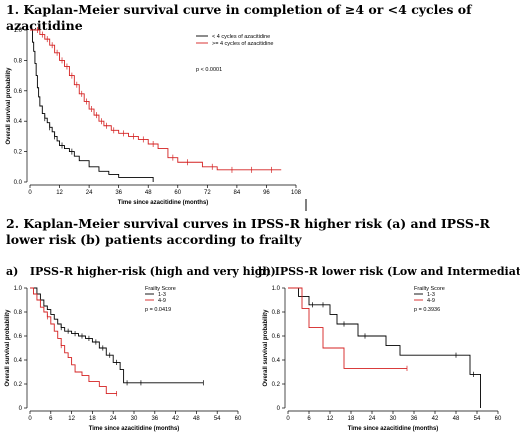  Describe the element at coordinates (427, 310) in the screenshot. I see `p-value-annotation: p = 0.3936` at that location.